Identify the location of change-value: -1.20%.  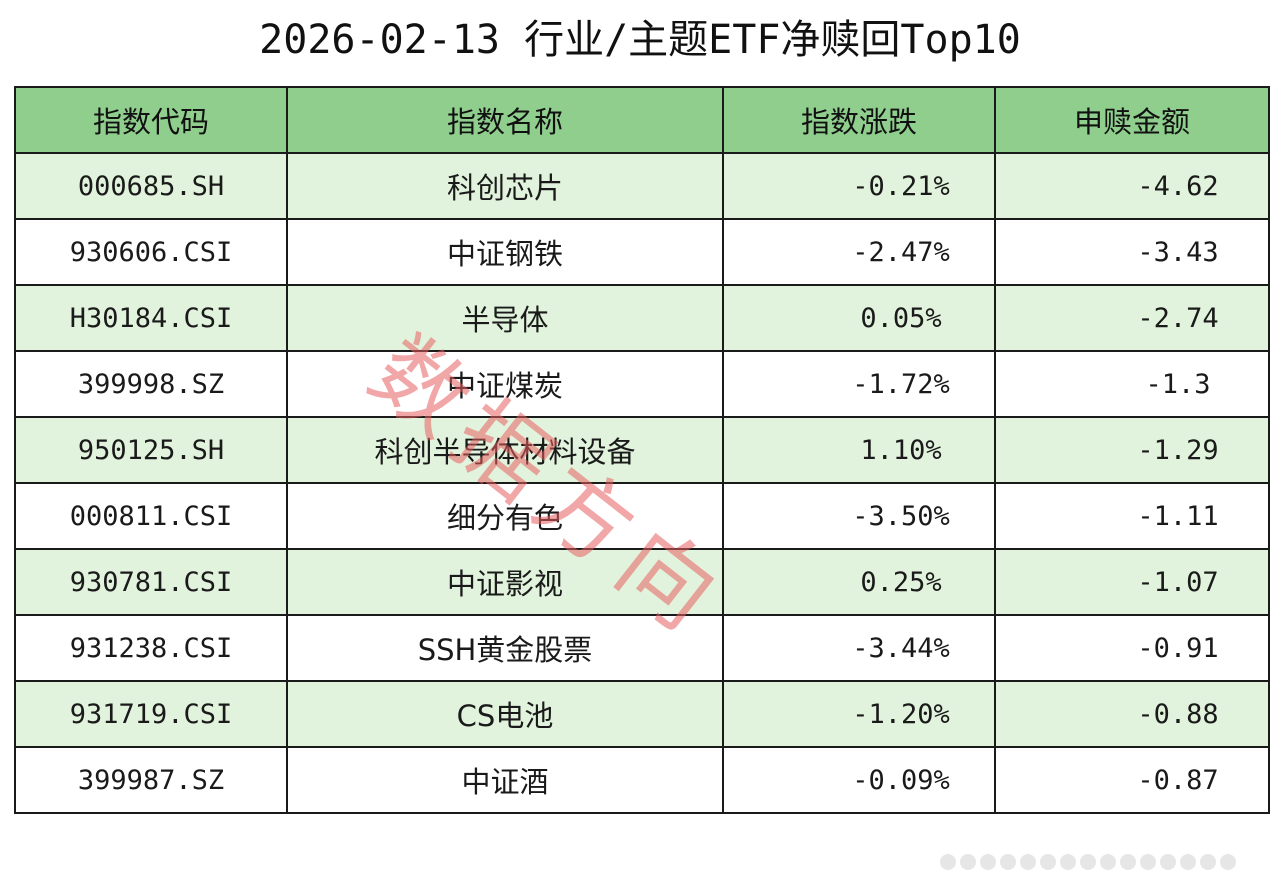
(901, 714).